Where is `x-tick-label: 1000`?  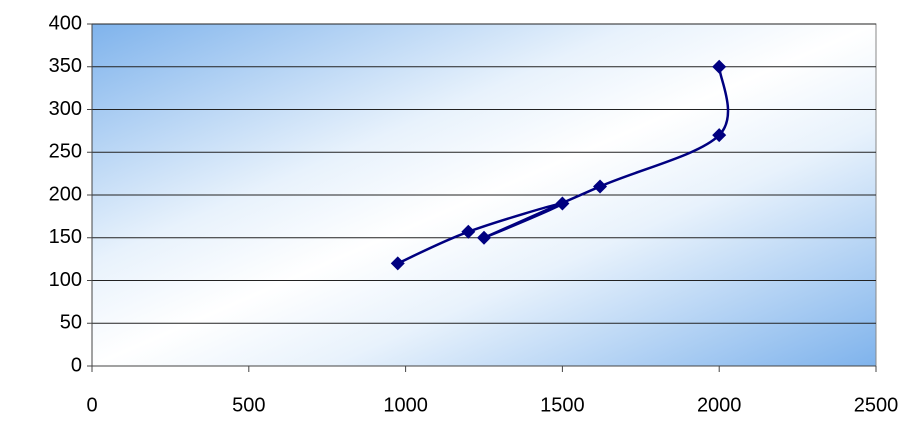 x-tick-label: 1000 is located at coordinates (405, 405).